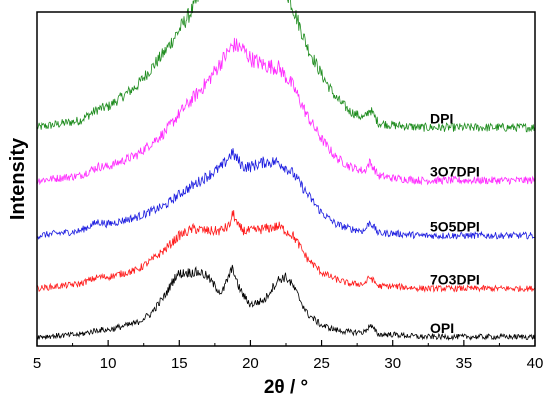 Image resolution: width=550 pixels, height=407 pixels. Describe the element at coordinates (286, 387) in the screenshot. I see `x-axis-label: 2θ / °` at that location.